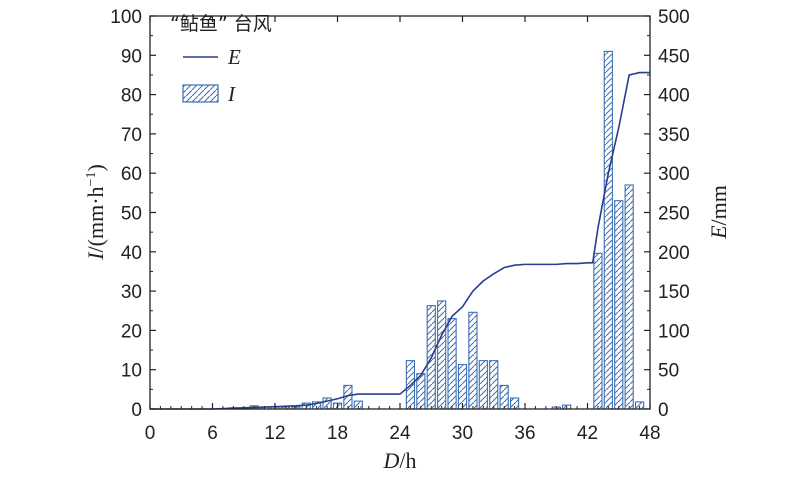  What do you see at coordinates (200, 93) in the screenshot?
I see `legend-bar-swatch` at bounding box center [200, 93].